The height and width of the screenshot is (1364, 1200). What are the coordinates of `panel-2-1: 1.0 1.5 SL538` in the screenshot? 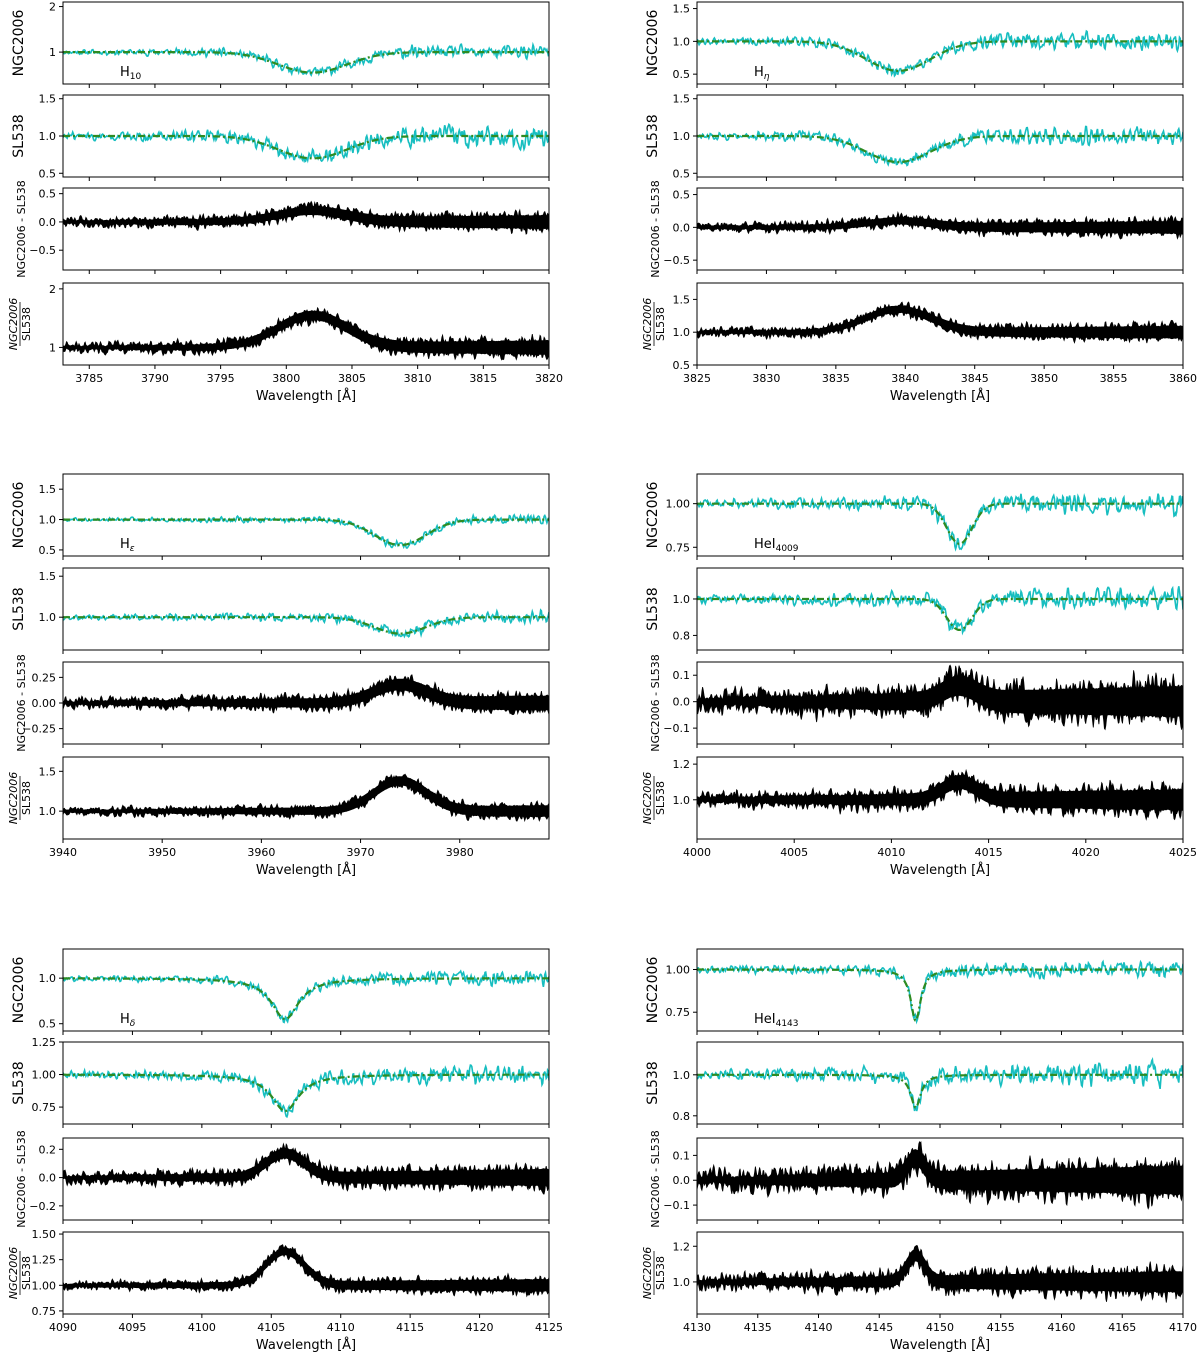 It's located at (280, 610).